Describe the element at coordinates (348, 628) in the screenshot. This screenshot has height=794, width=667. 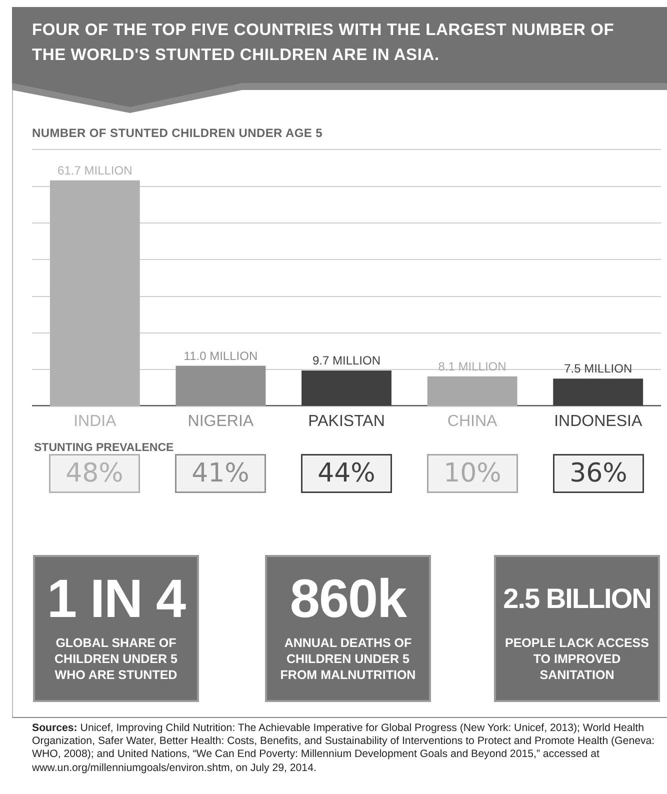
I see `stat-card: 860k ANNUAL DEATHS OF CHILDREN UNDER 5 FROM MALNUTRITION` at that location.